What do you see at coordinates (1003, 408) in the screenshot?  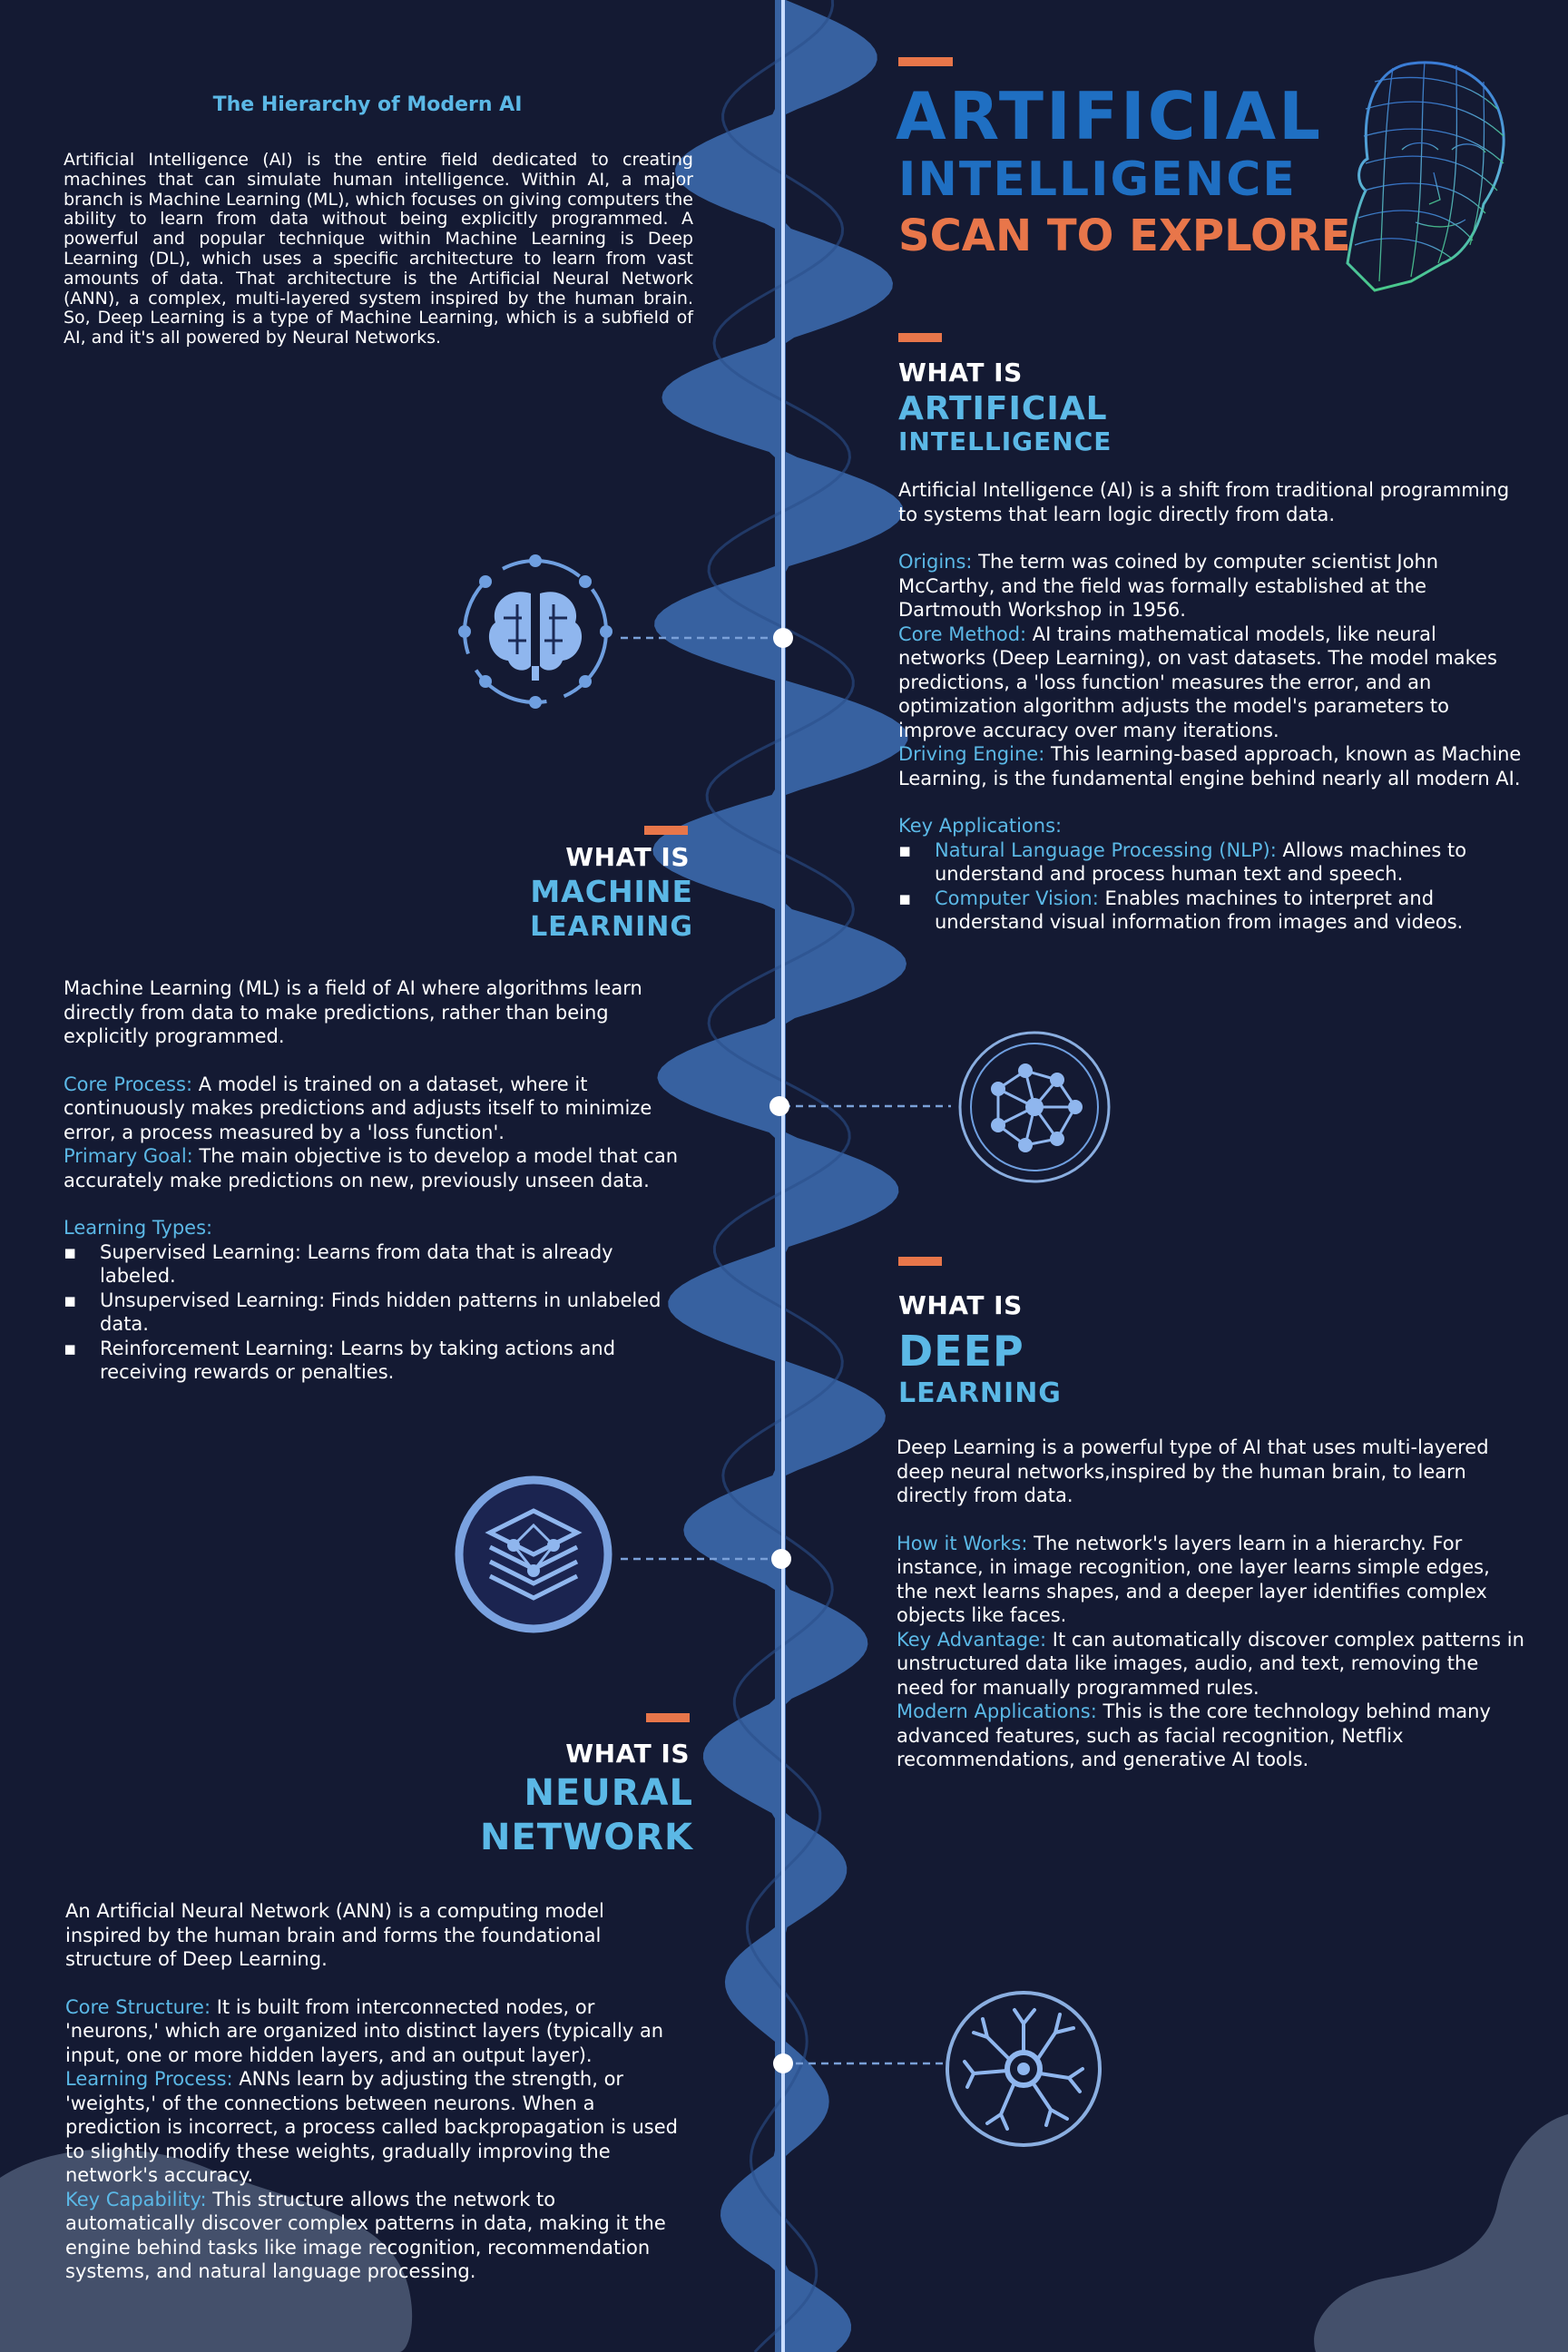 I see `ai-title-line1: ARTIFICIAL` at bounding box center [1003, 408].